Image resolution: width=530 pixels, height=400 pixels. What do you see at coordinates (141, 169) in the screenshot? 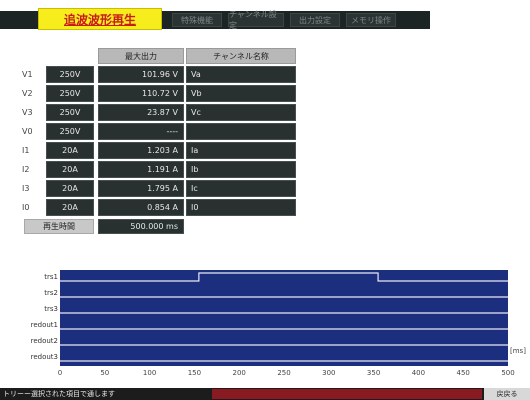
I see `channel-max-output: 1.191 A` at bounding box center [141, 169].